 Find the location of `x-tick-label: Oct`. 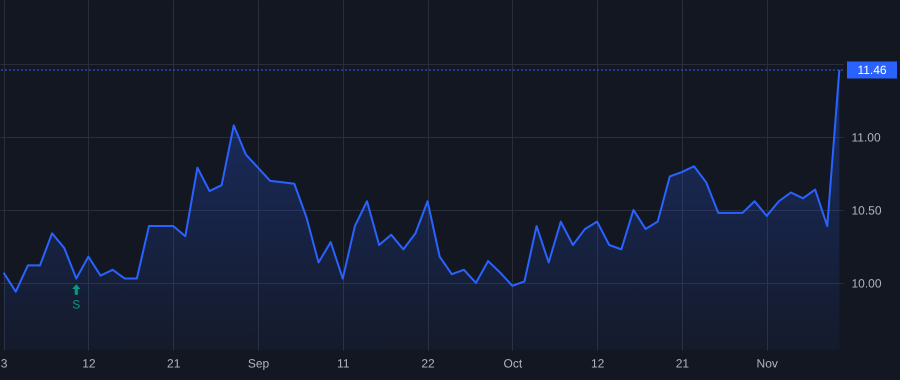

x-tick-label: Oct is located at coordinates (513, 363).